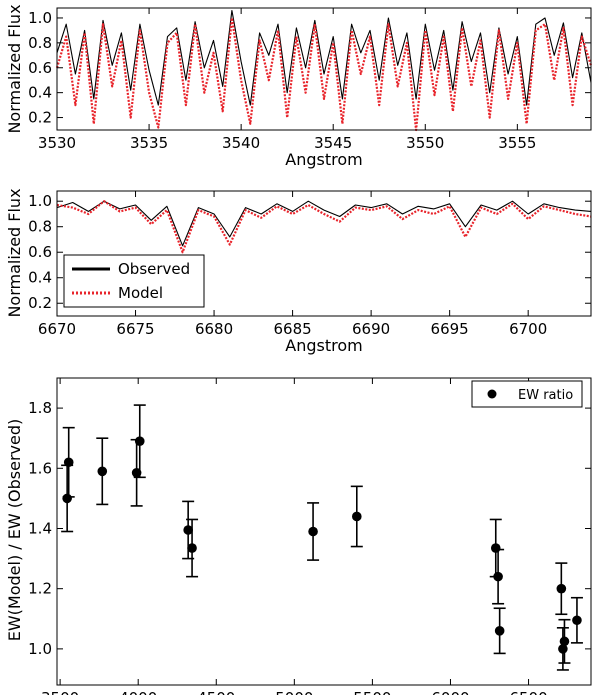 The height and width of the screenshot is (695, 598). Describe the element at coordinates (140, 293) in the screenshot. I see `legend-model-label: Model` at that location.